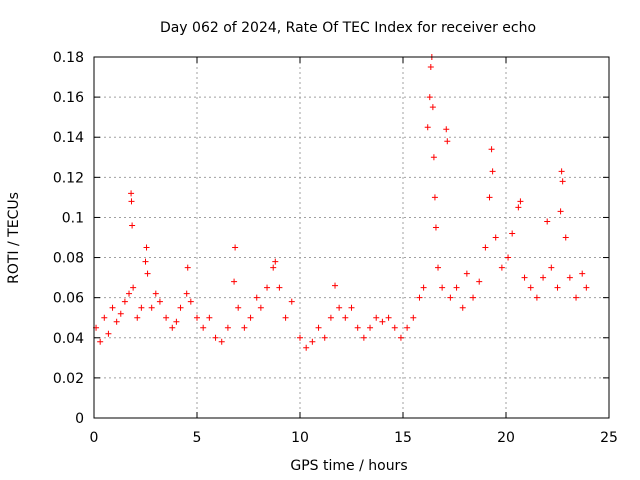  Describe the element at coordinates (403, 438) in the screenshot. I see `x-tick-label: 15` at that location.